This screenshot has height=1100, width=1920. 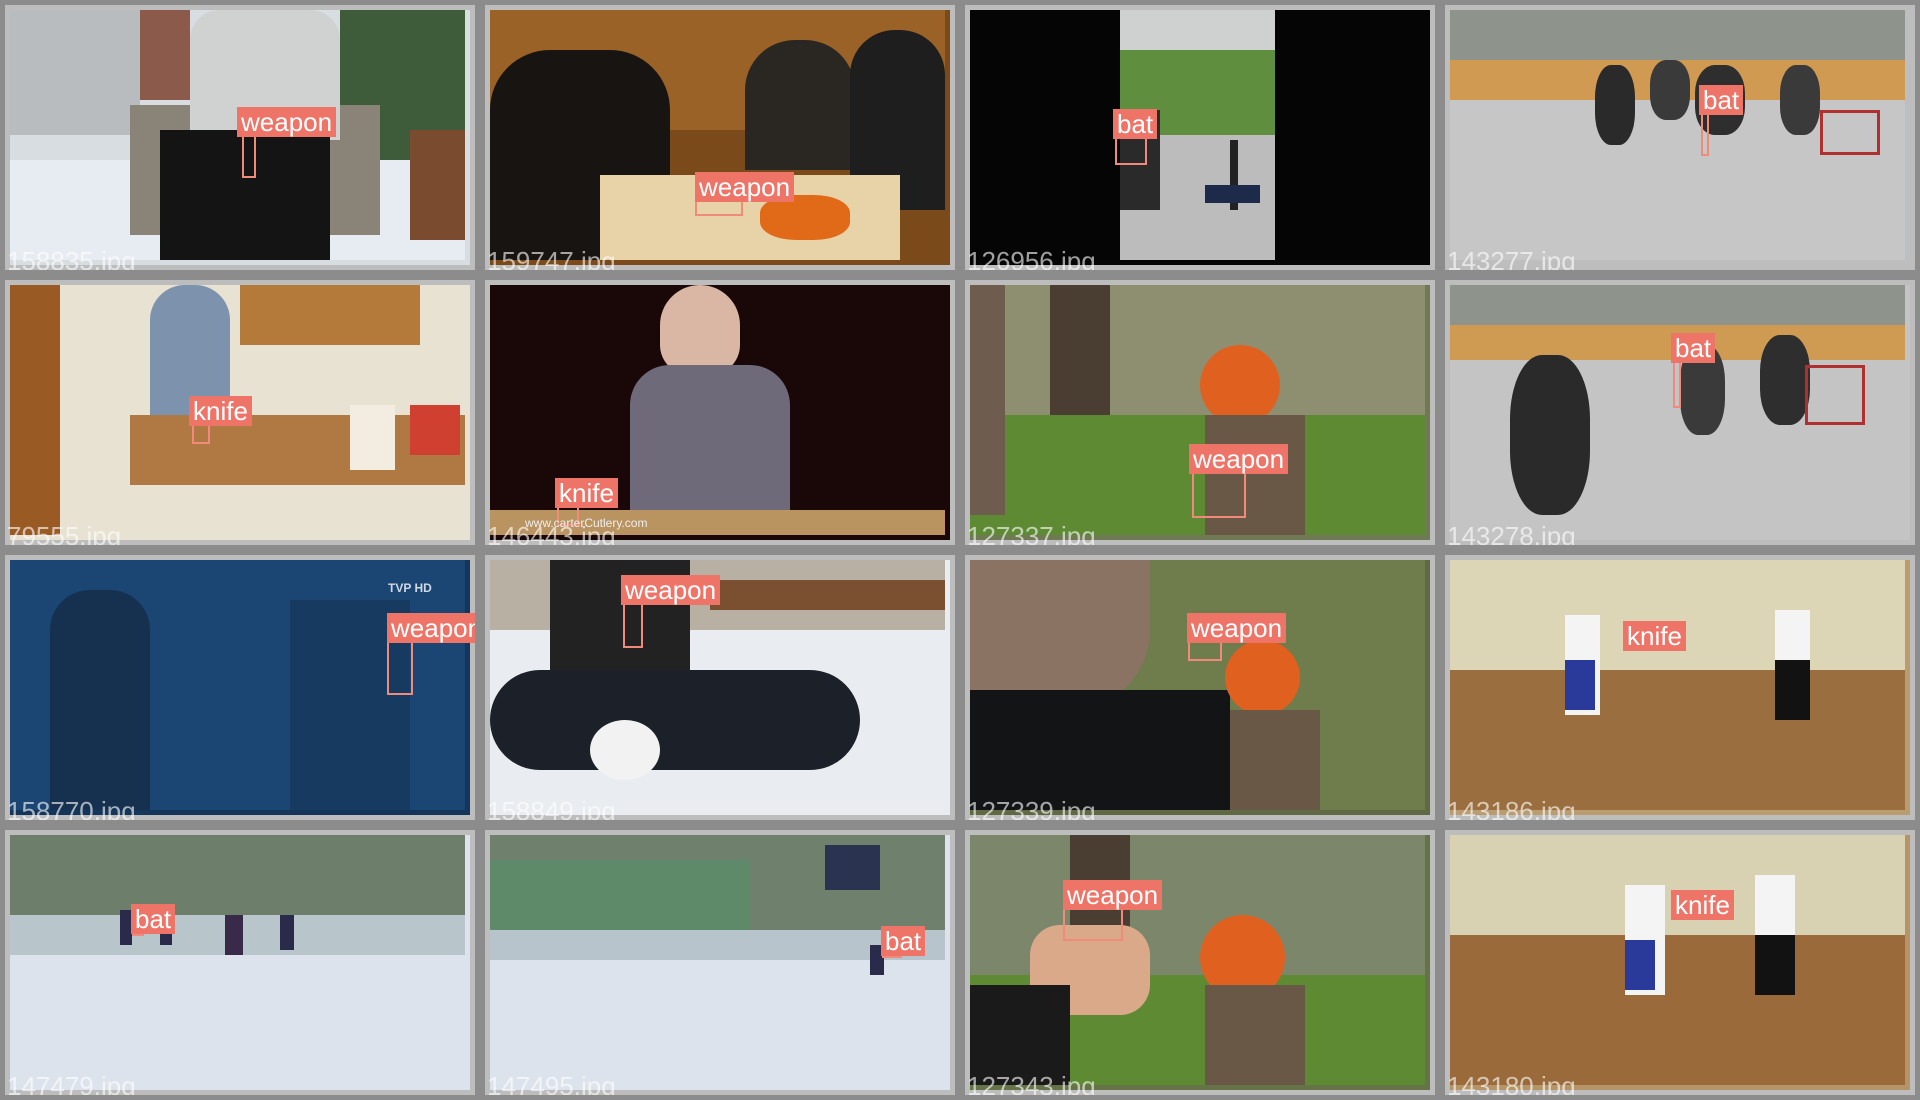 What do you see at coordinates (551, 808) in the screenshot?
I see `file-name: 158849.jpg` at bounding box center [551, 808].